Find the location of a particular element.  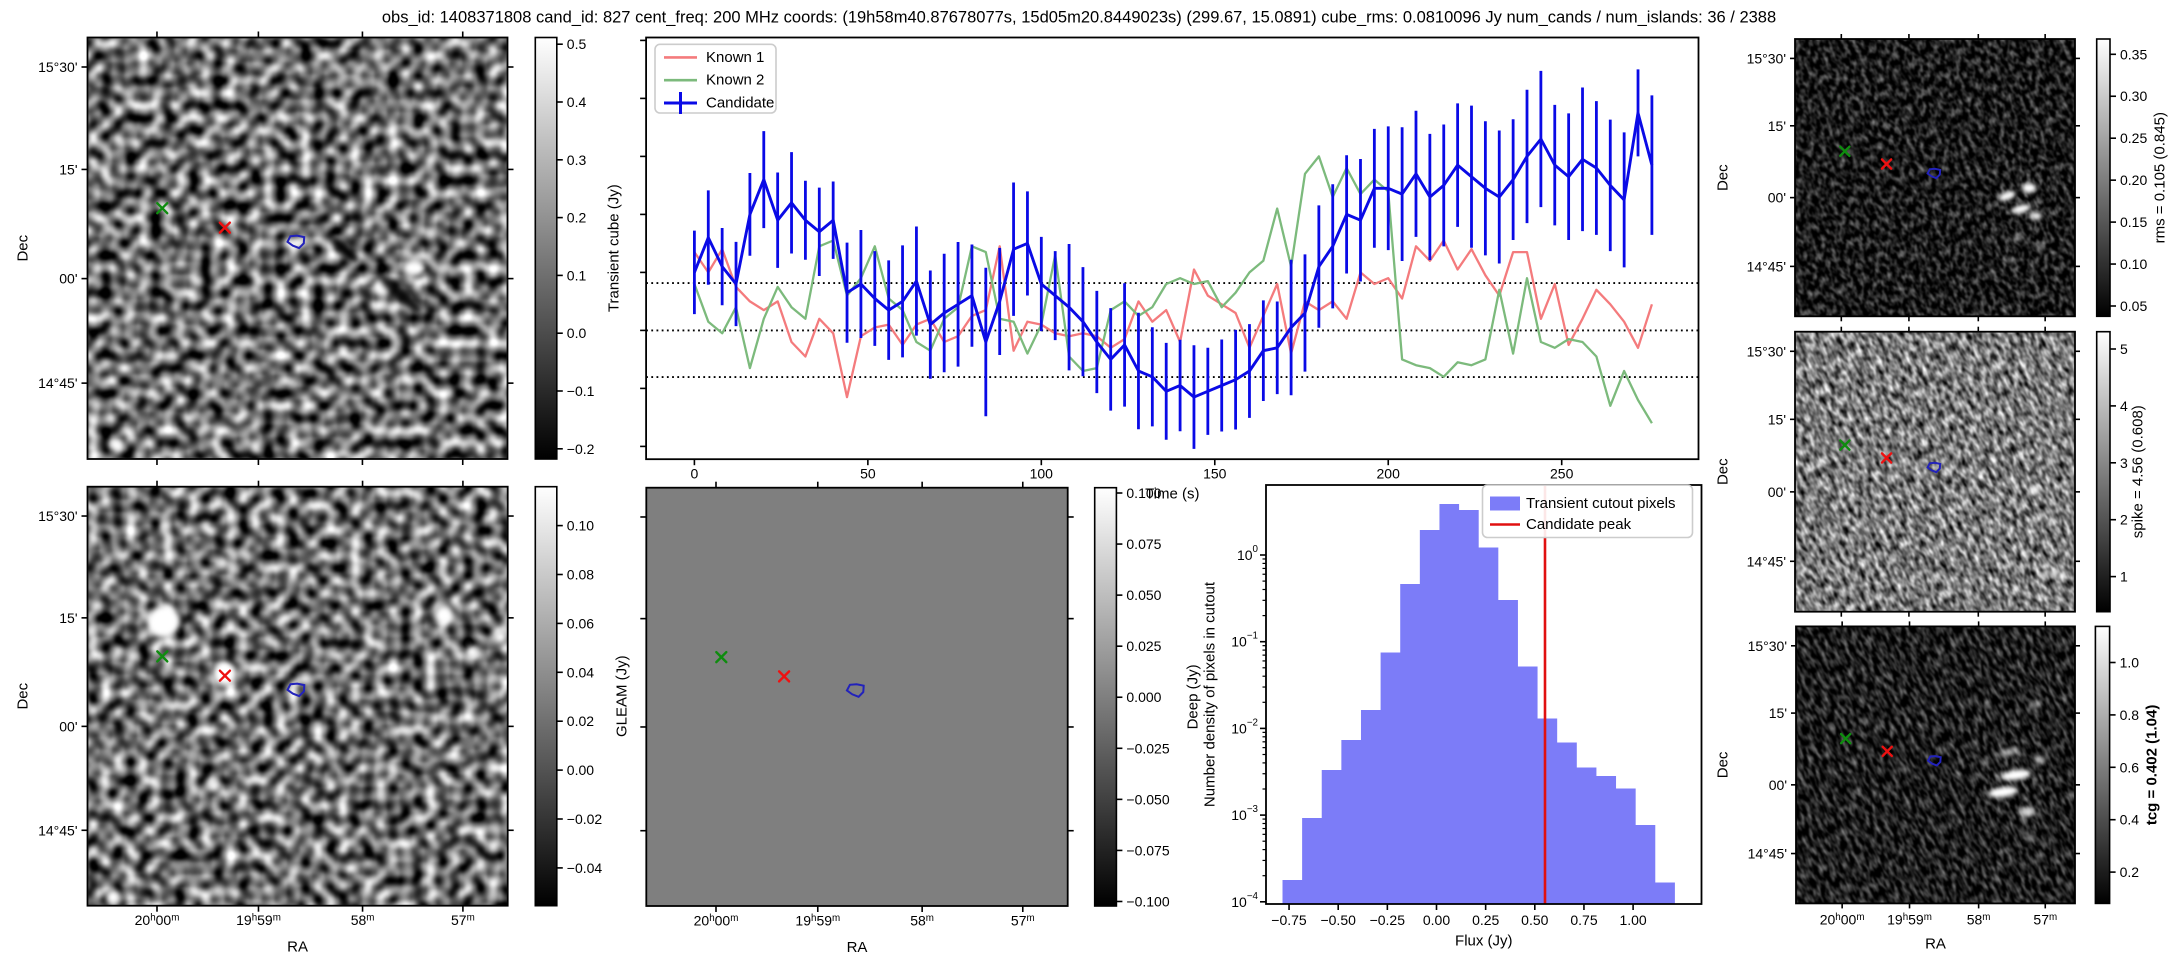

svg-text: spike = 4.56 (0.608) is located at coordinates (2138, 471).